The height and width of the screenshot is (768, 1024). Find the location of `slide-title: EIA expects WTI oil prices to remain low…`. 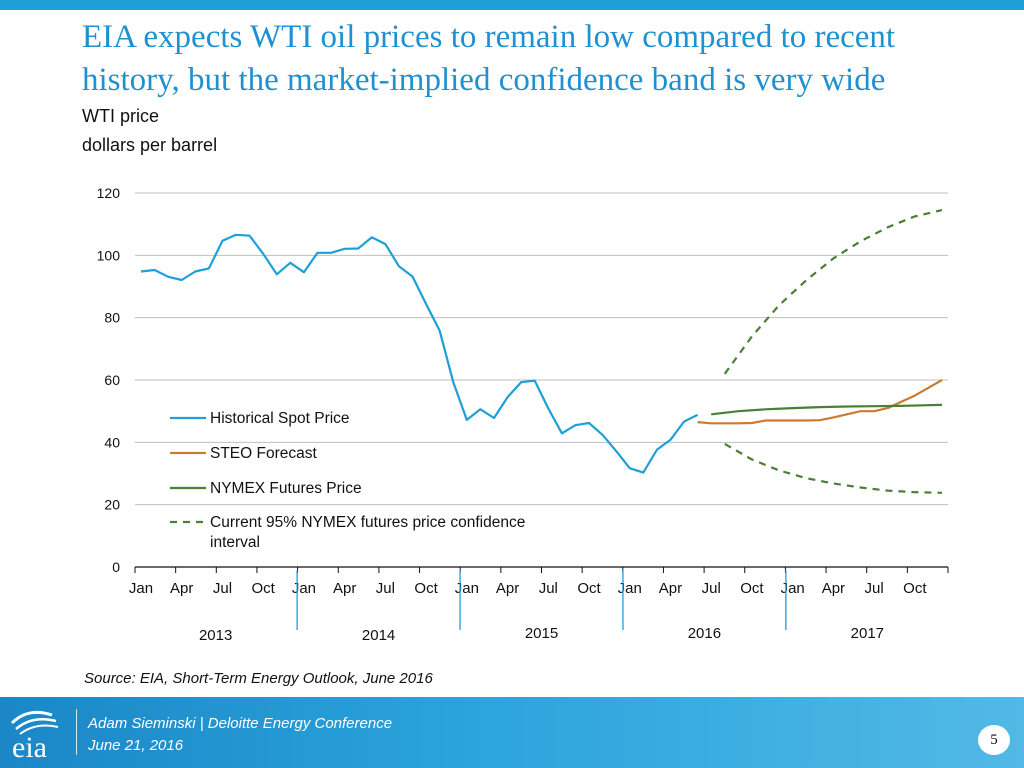

slide-title: EIA expects WTI oil prices to remain low… is located at coordinates (532, 59).